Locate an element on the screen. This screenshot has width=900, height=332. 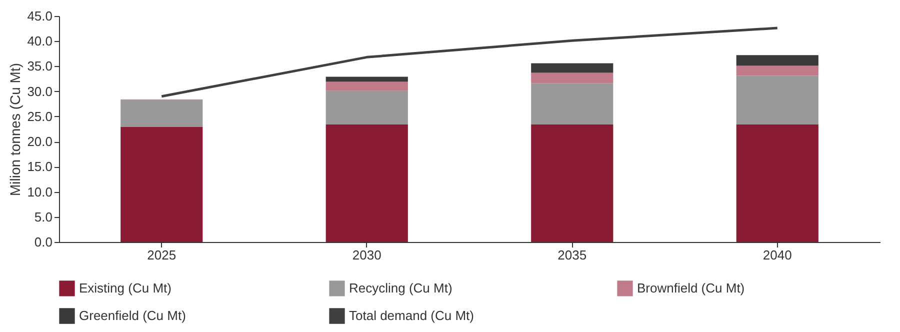
line-series is located at coordinates (469, 62).